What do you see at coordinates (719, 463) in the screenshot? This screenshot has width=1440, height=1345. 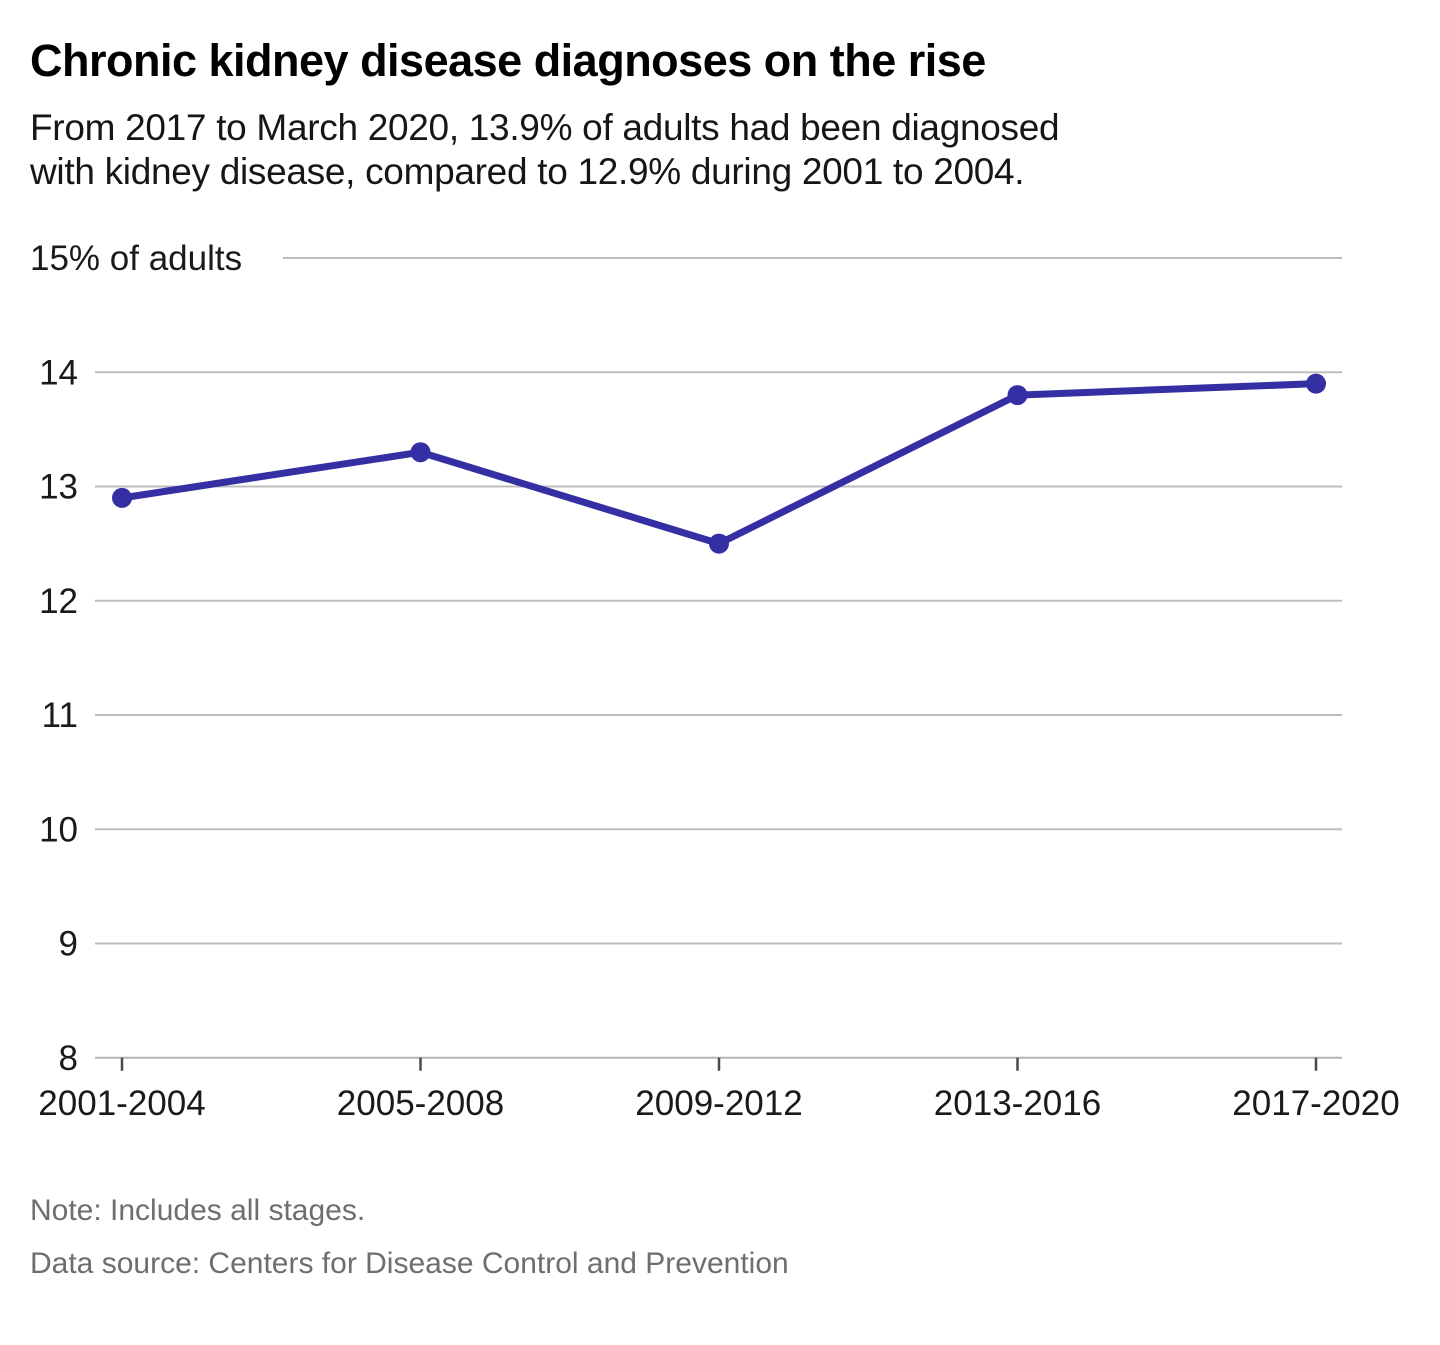 I see `data-line` at bounding box center [719, 463].